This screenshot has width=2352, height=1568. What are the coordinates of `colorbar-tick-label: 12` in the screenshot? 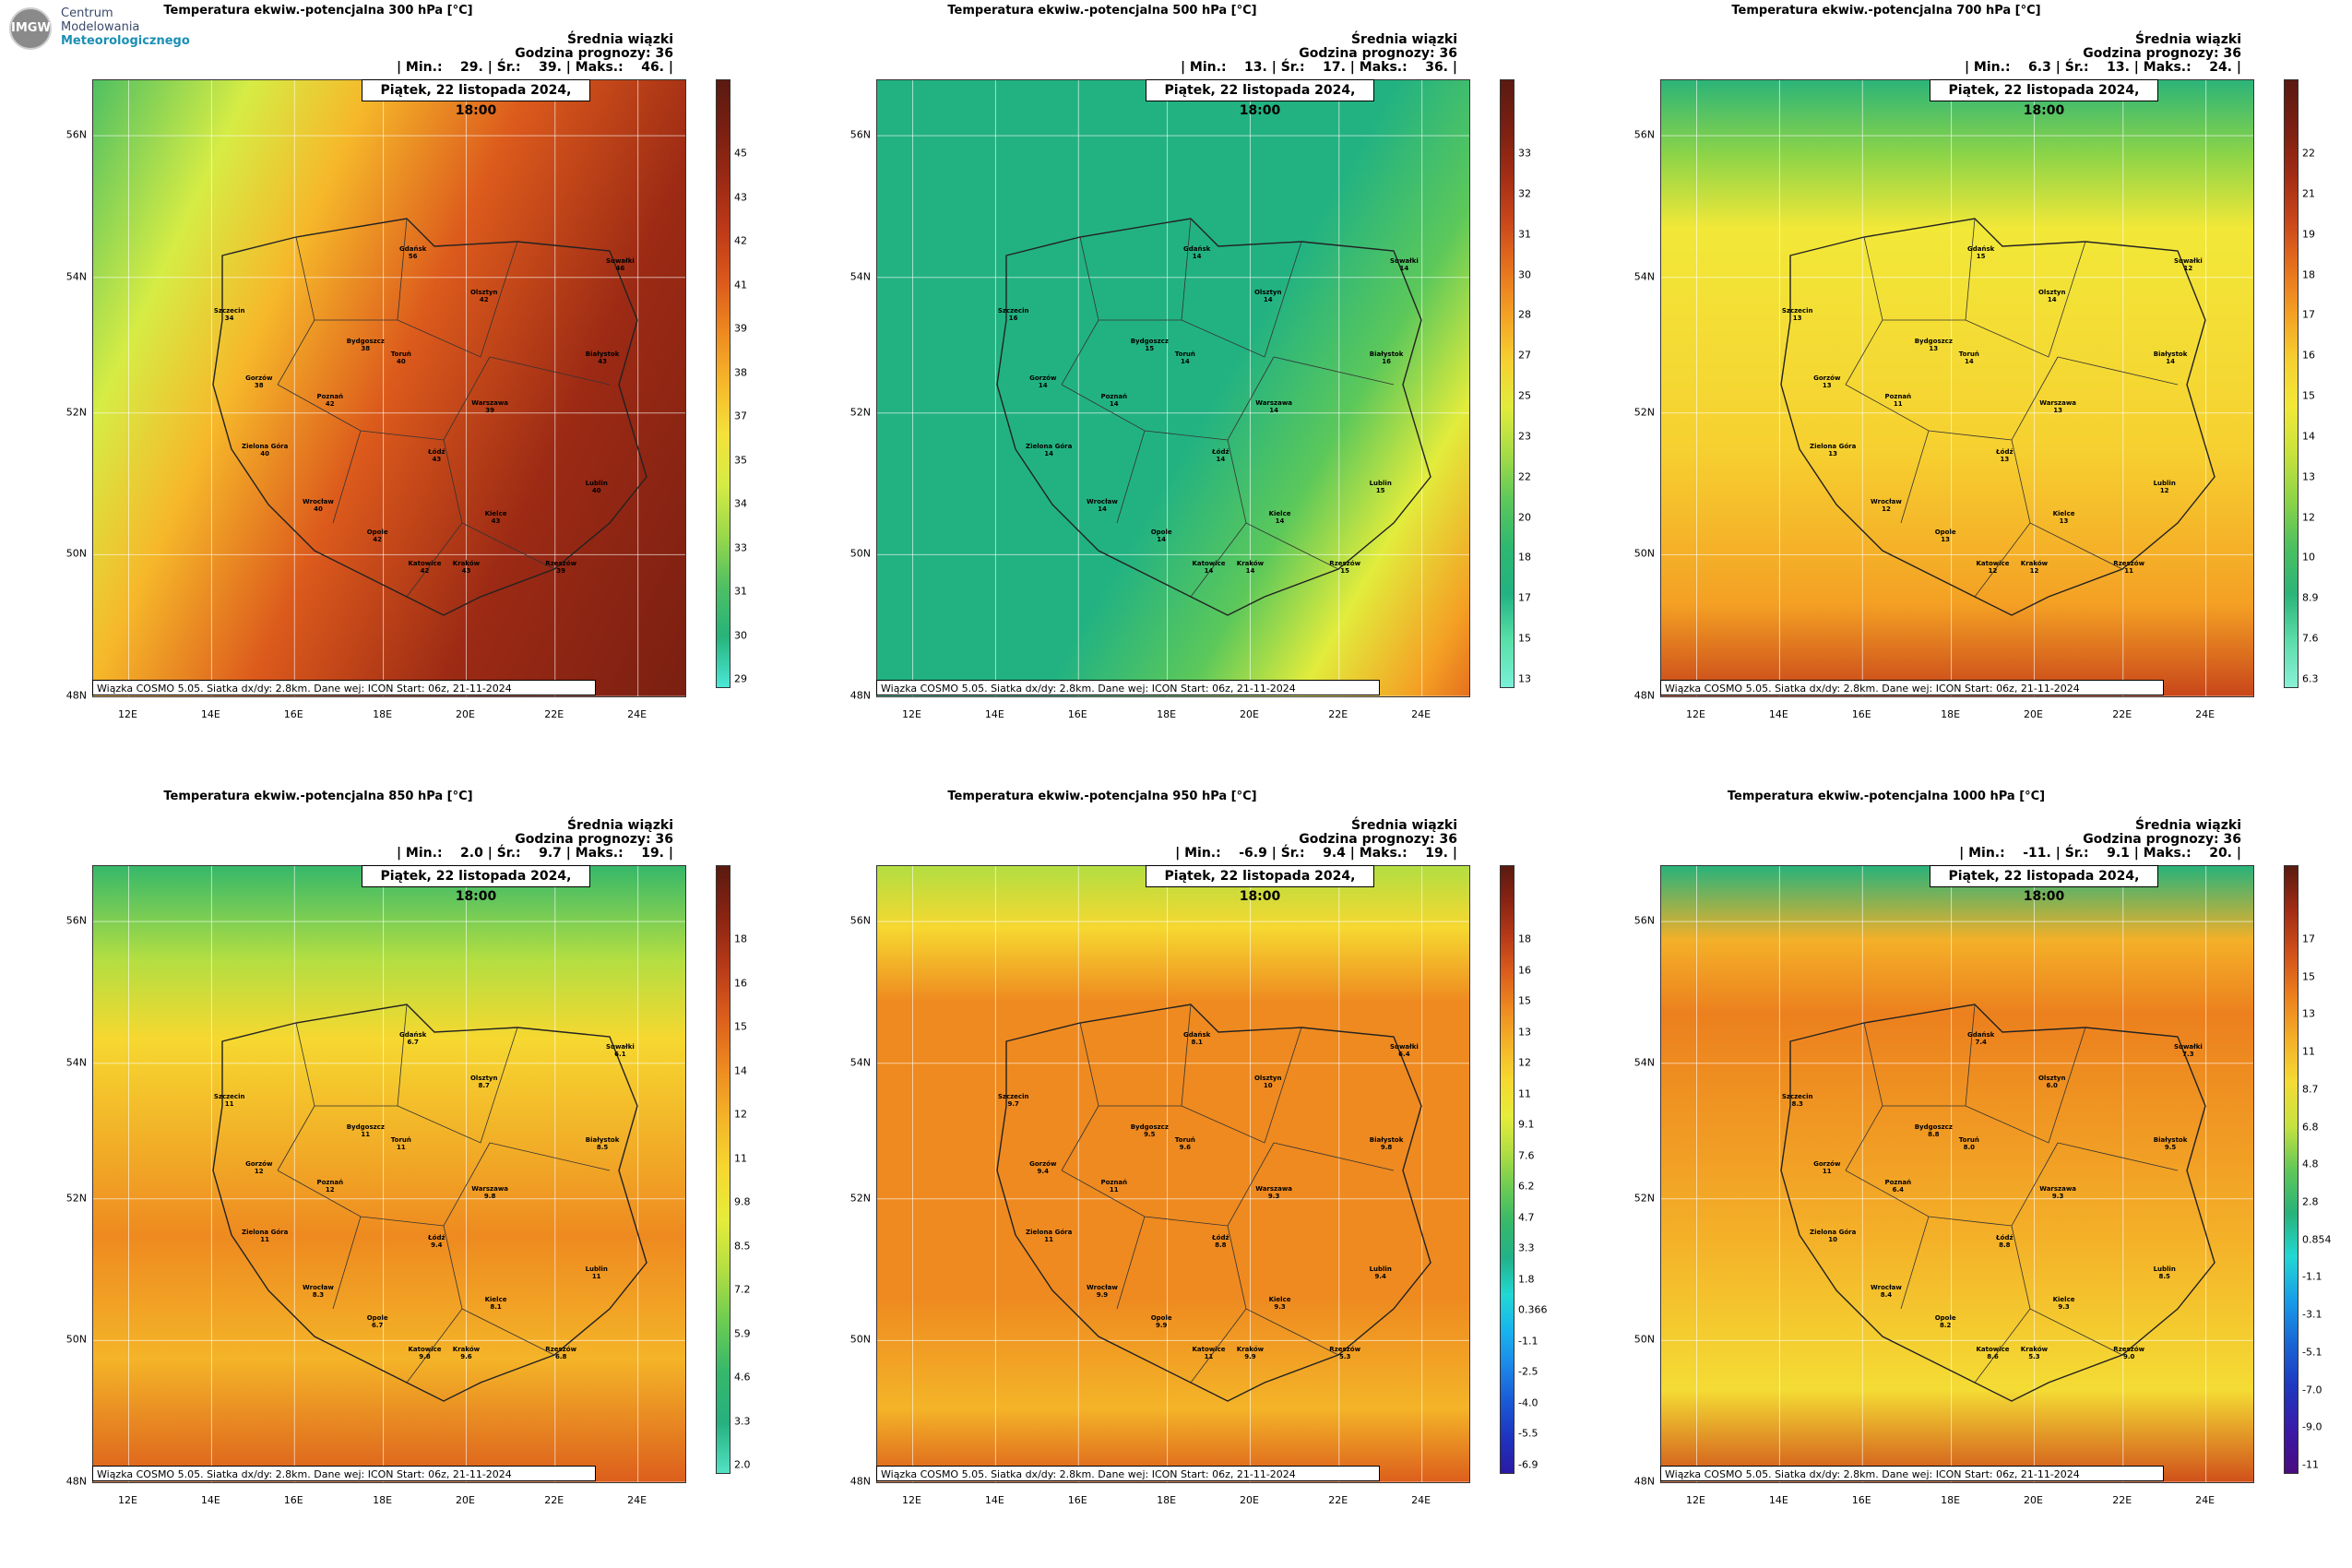 It's located at (2308, 517).